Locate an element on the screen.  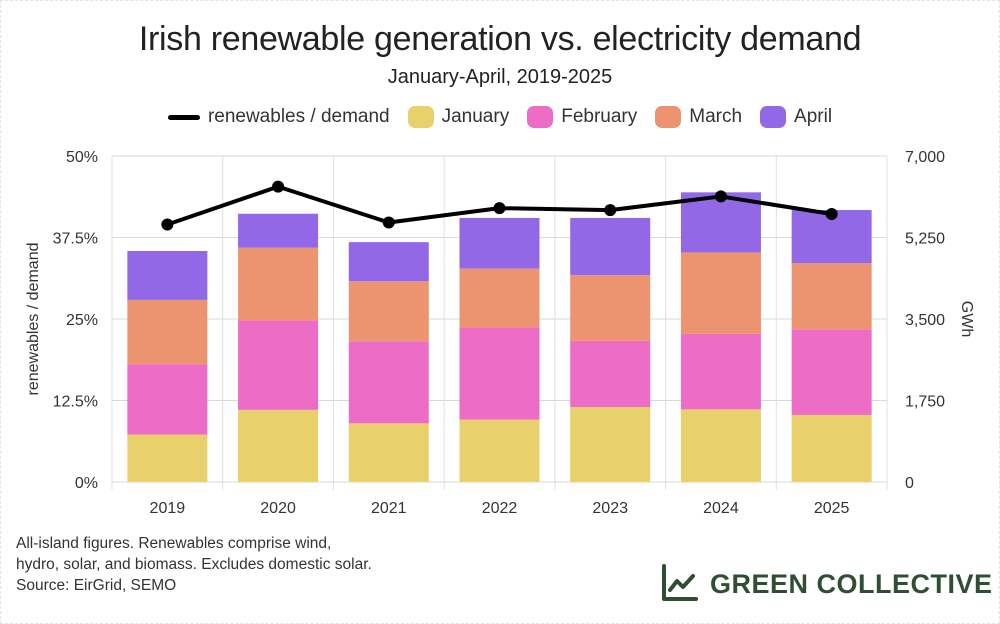
bar-april-2019 is located at coordinates (167, 275).